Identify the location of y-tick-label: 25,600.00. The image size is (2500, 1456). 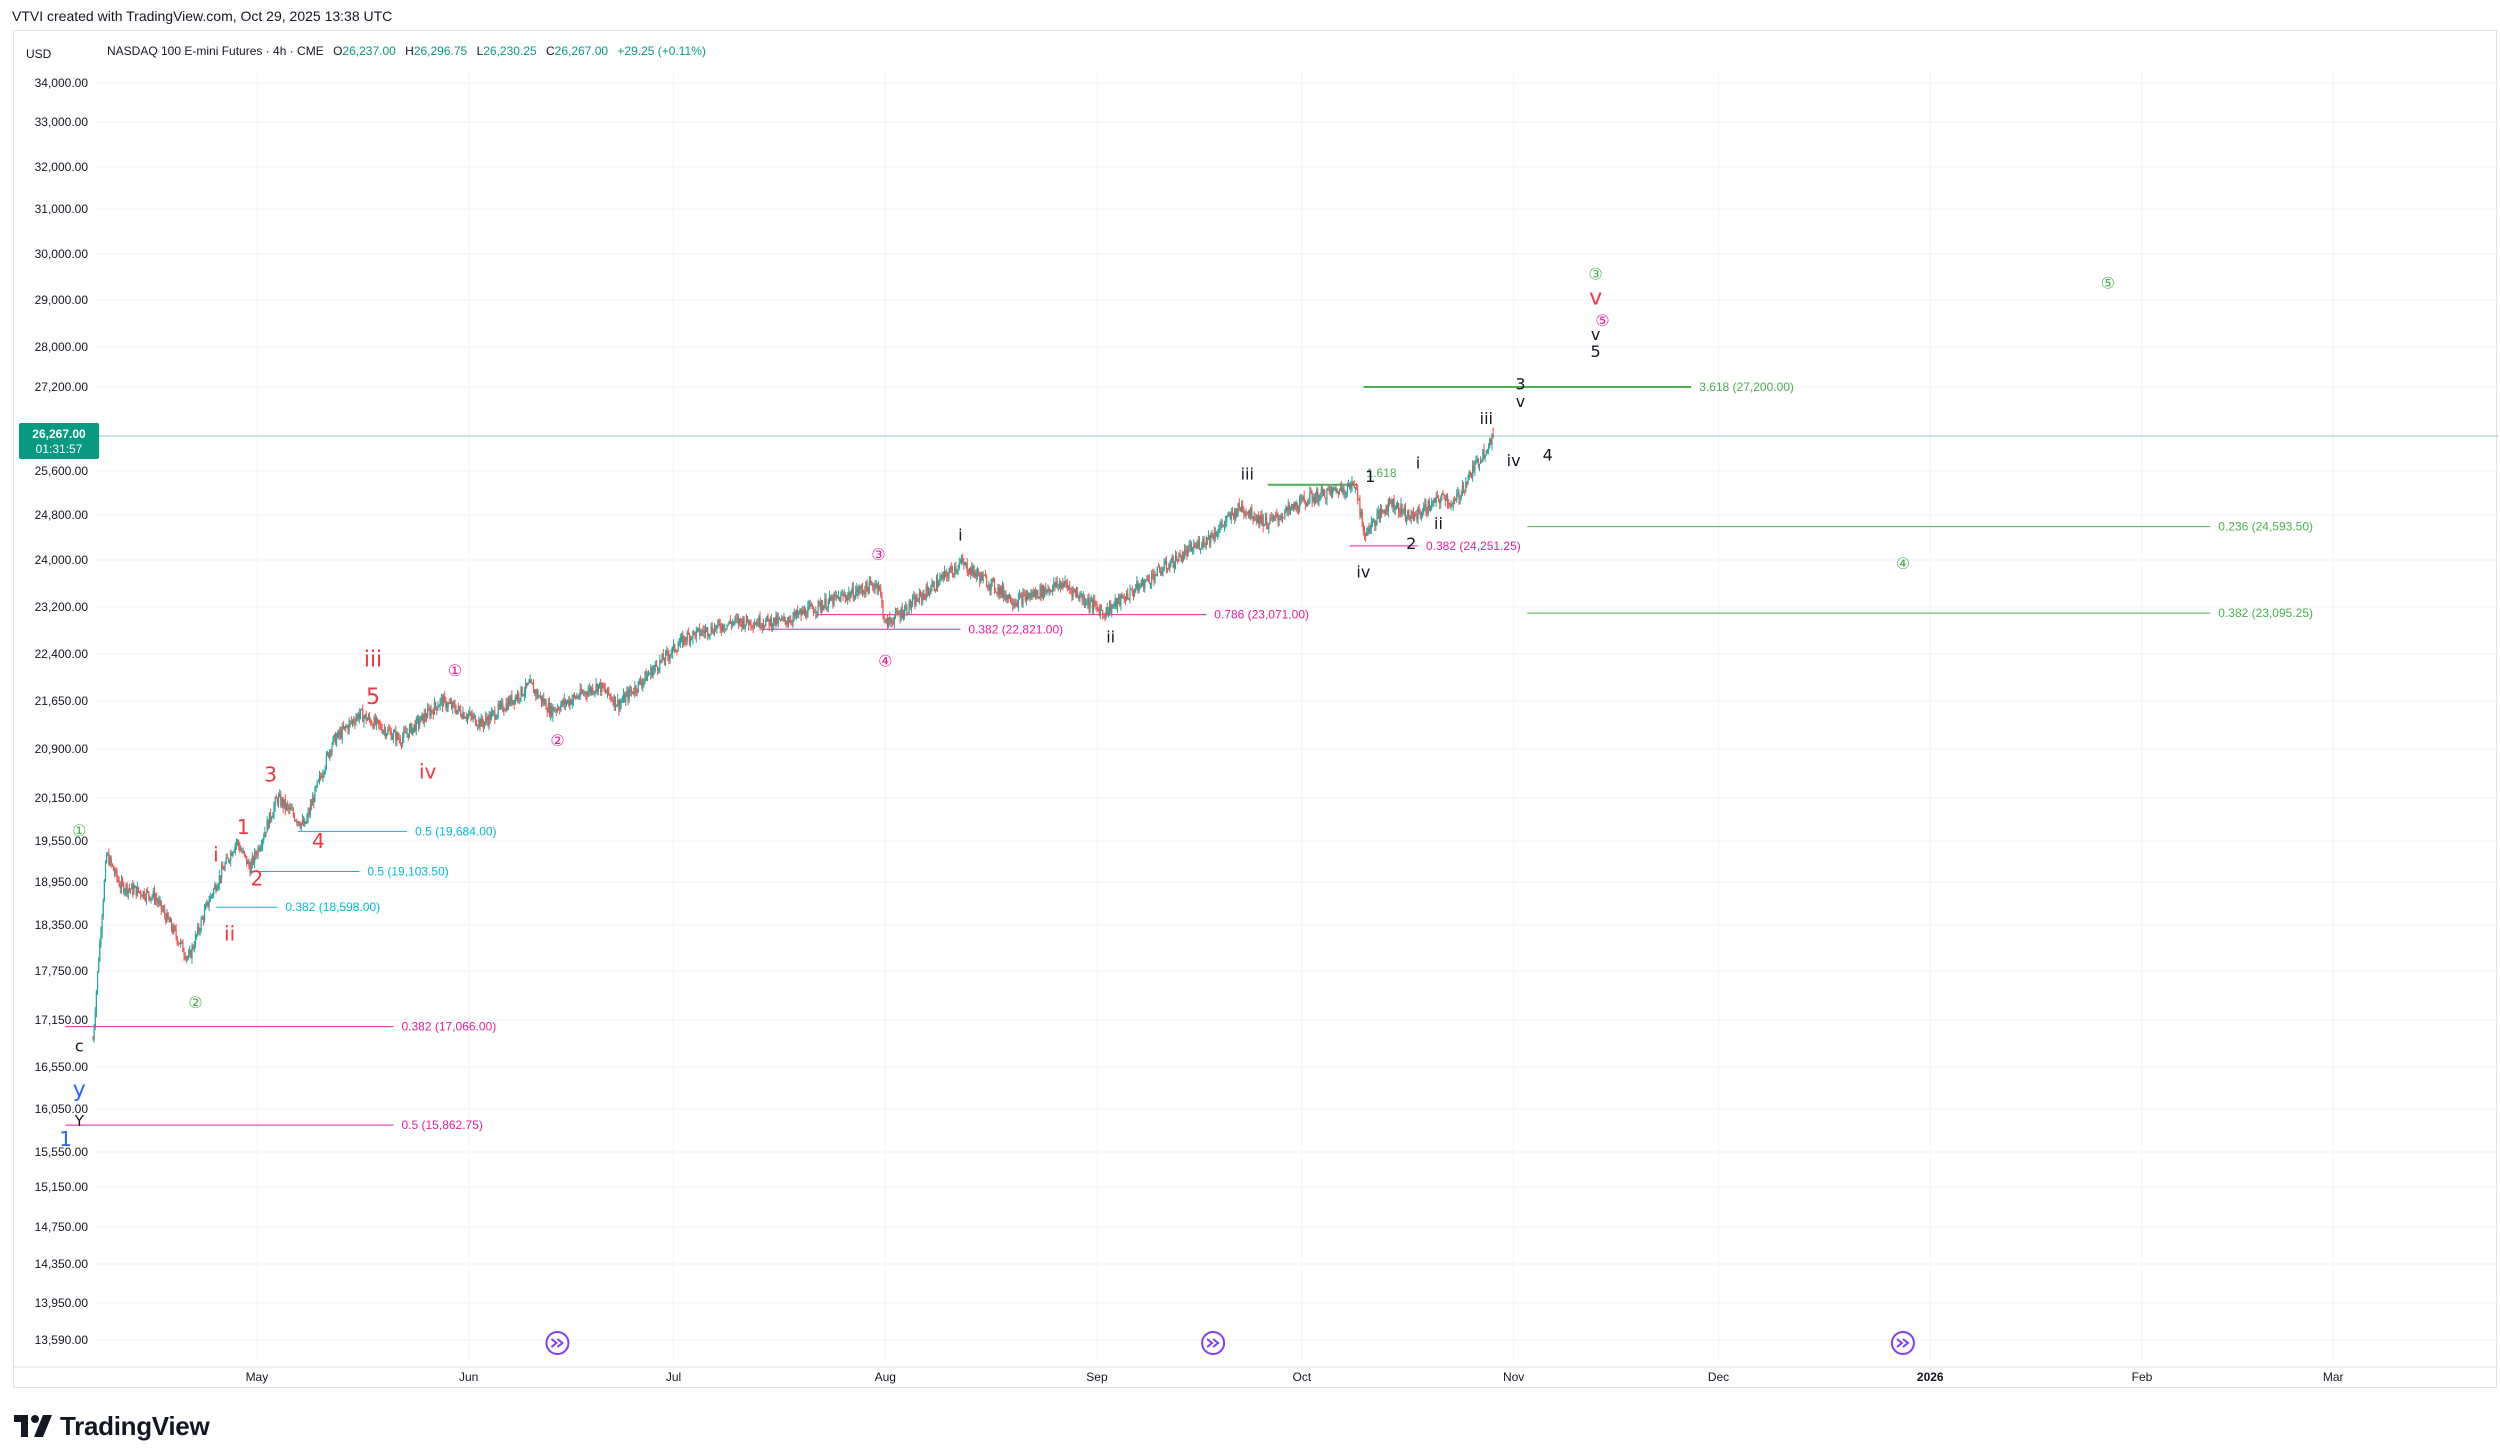
(62, 471).